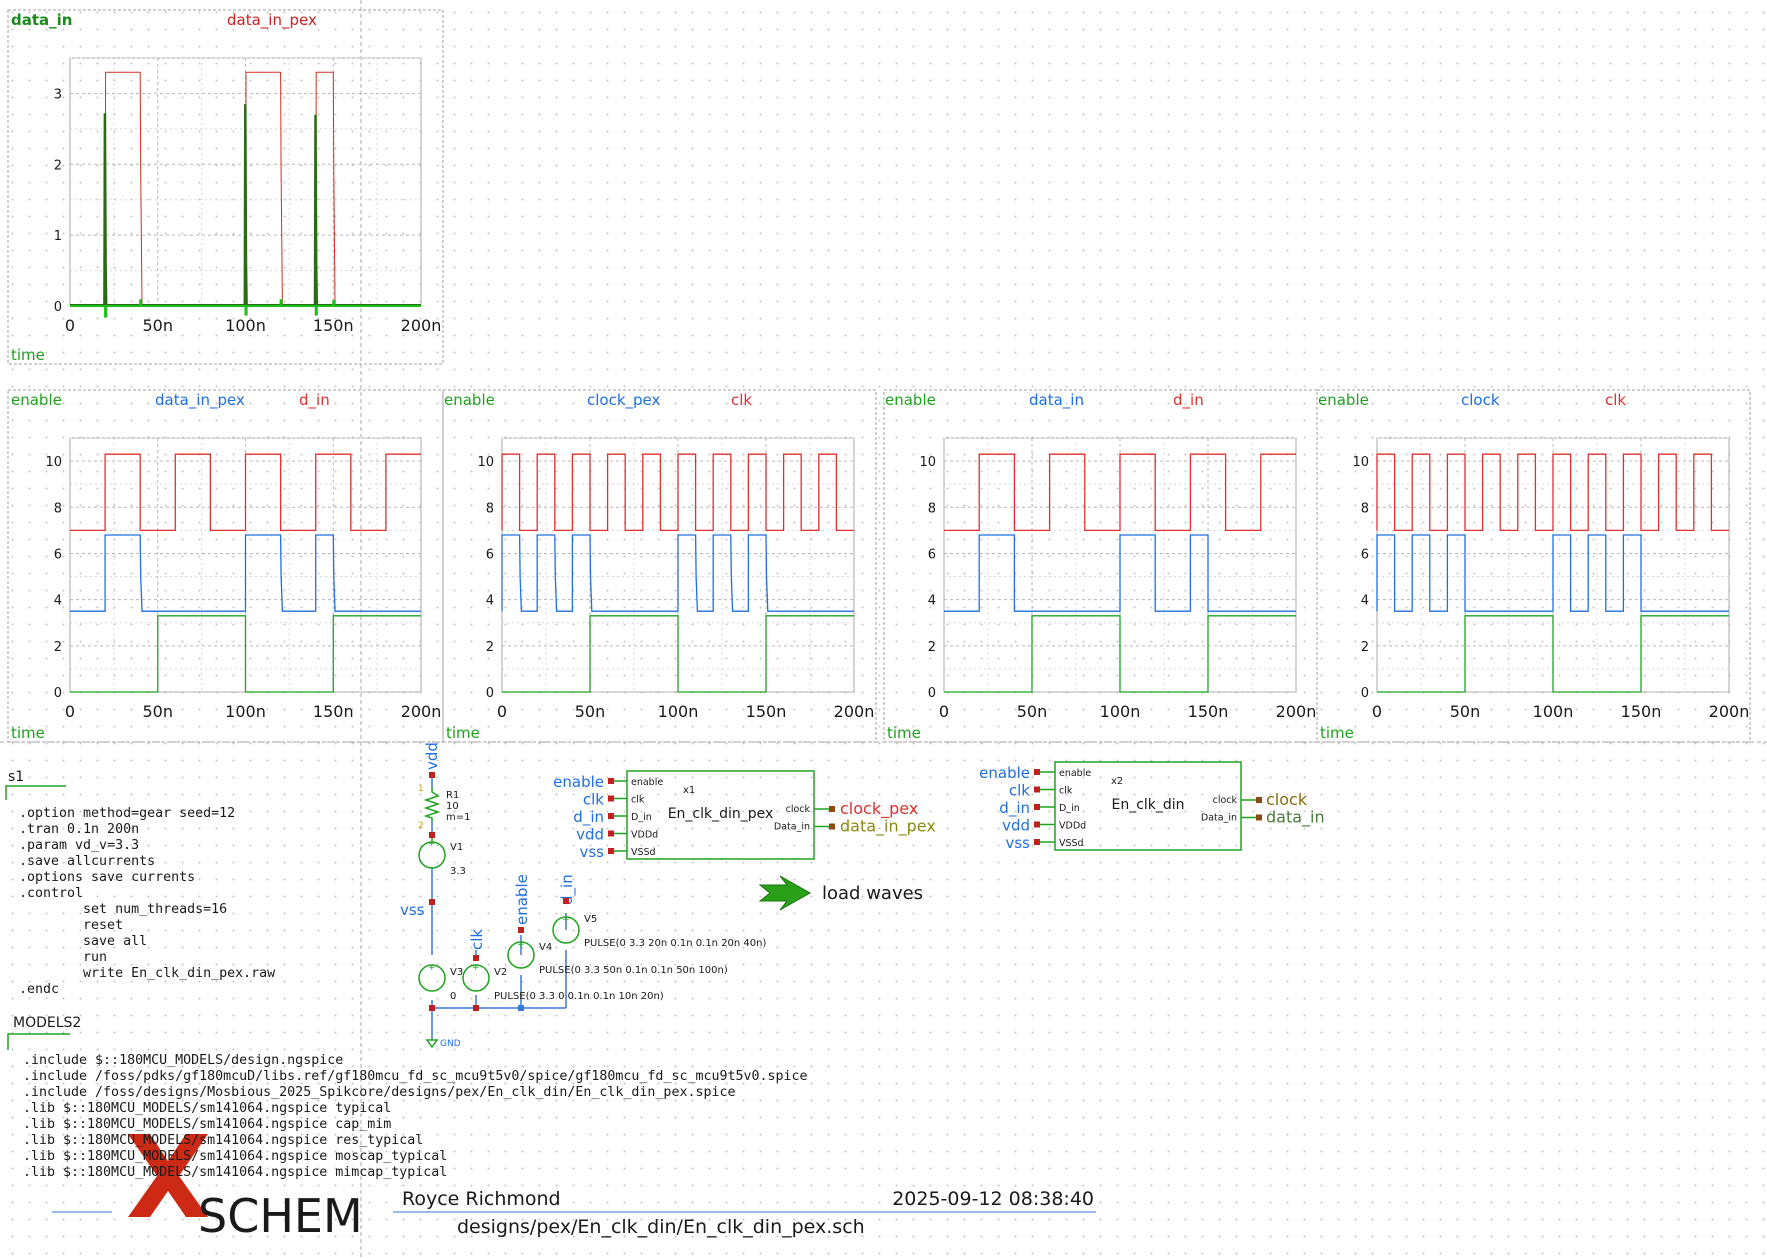 The width and height of the screenshot is (1767, 1258). Describe the element at coordinates (879, 809) in the screenshot. I see `net-label-clock-pex: clock_pex` at that location.